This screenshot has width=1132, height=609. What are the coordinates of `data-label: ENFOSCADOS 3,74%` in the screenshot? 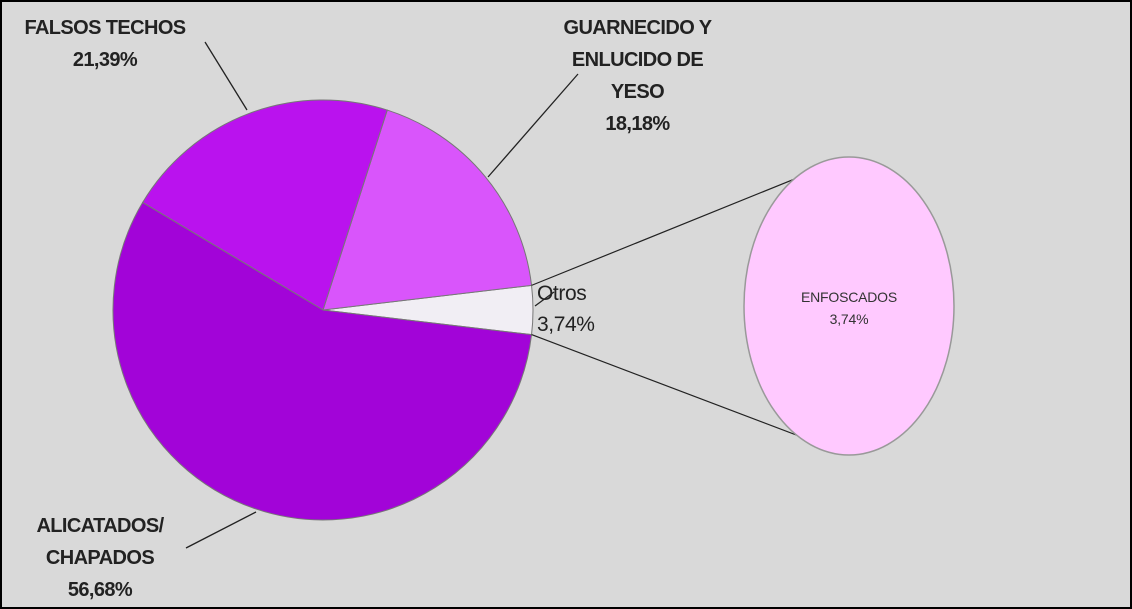 It's located at (849, 308).